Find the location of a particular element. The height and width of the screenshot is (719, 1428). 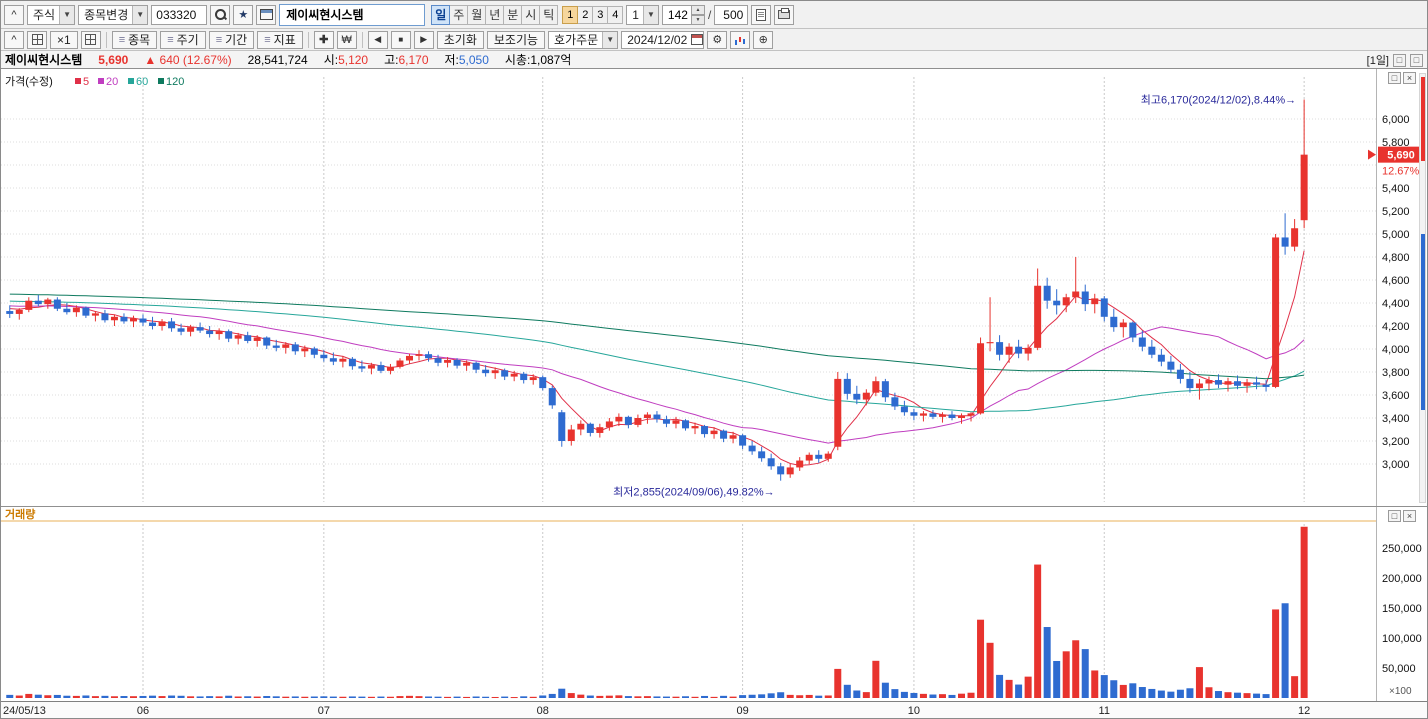

candle-count-spinner: 142 ▲ ▼ is located at coordinates (683, 14).